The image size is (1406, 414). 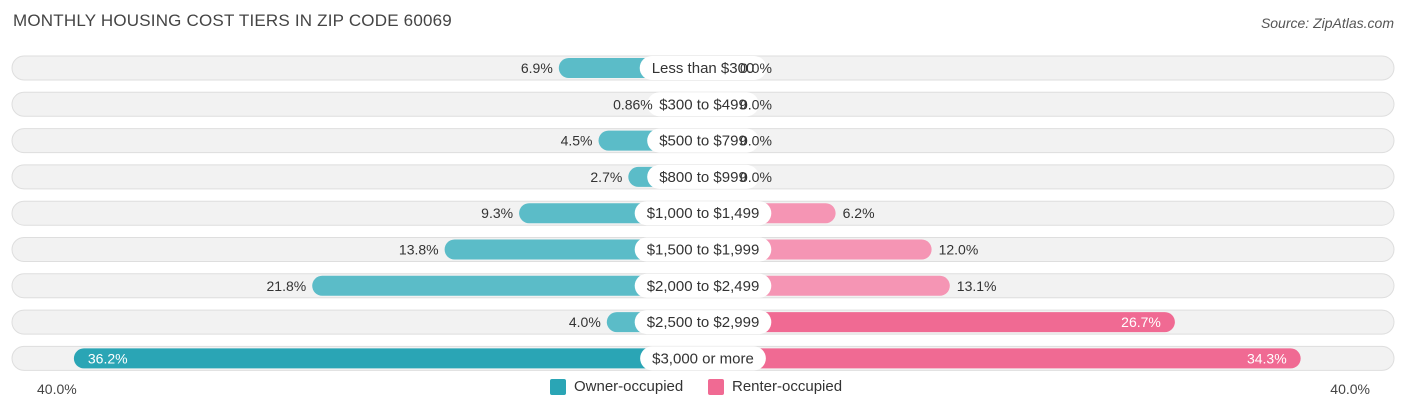 What do you see at coordinates (787, 386) in the screenshot?
I see `legend-renter-label: Renter-occupied` at bounding box center [787, 386].